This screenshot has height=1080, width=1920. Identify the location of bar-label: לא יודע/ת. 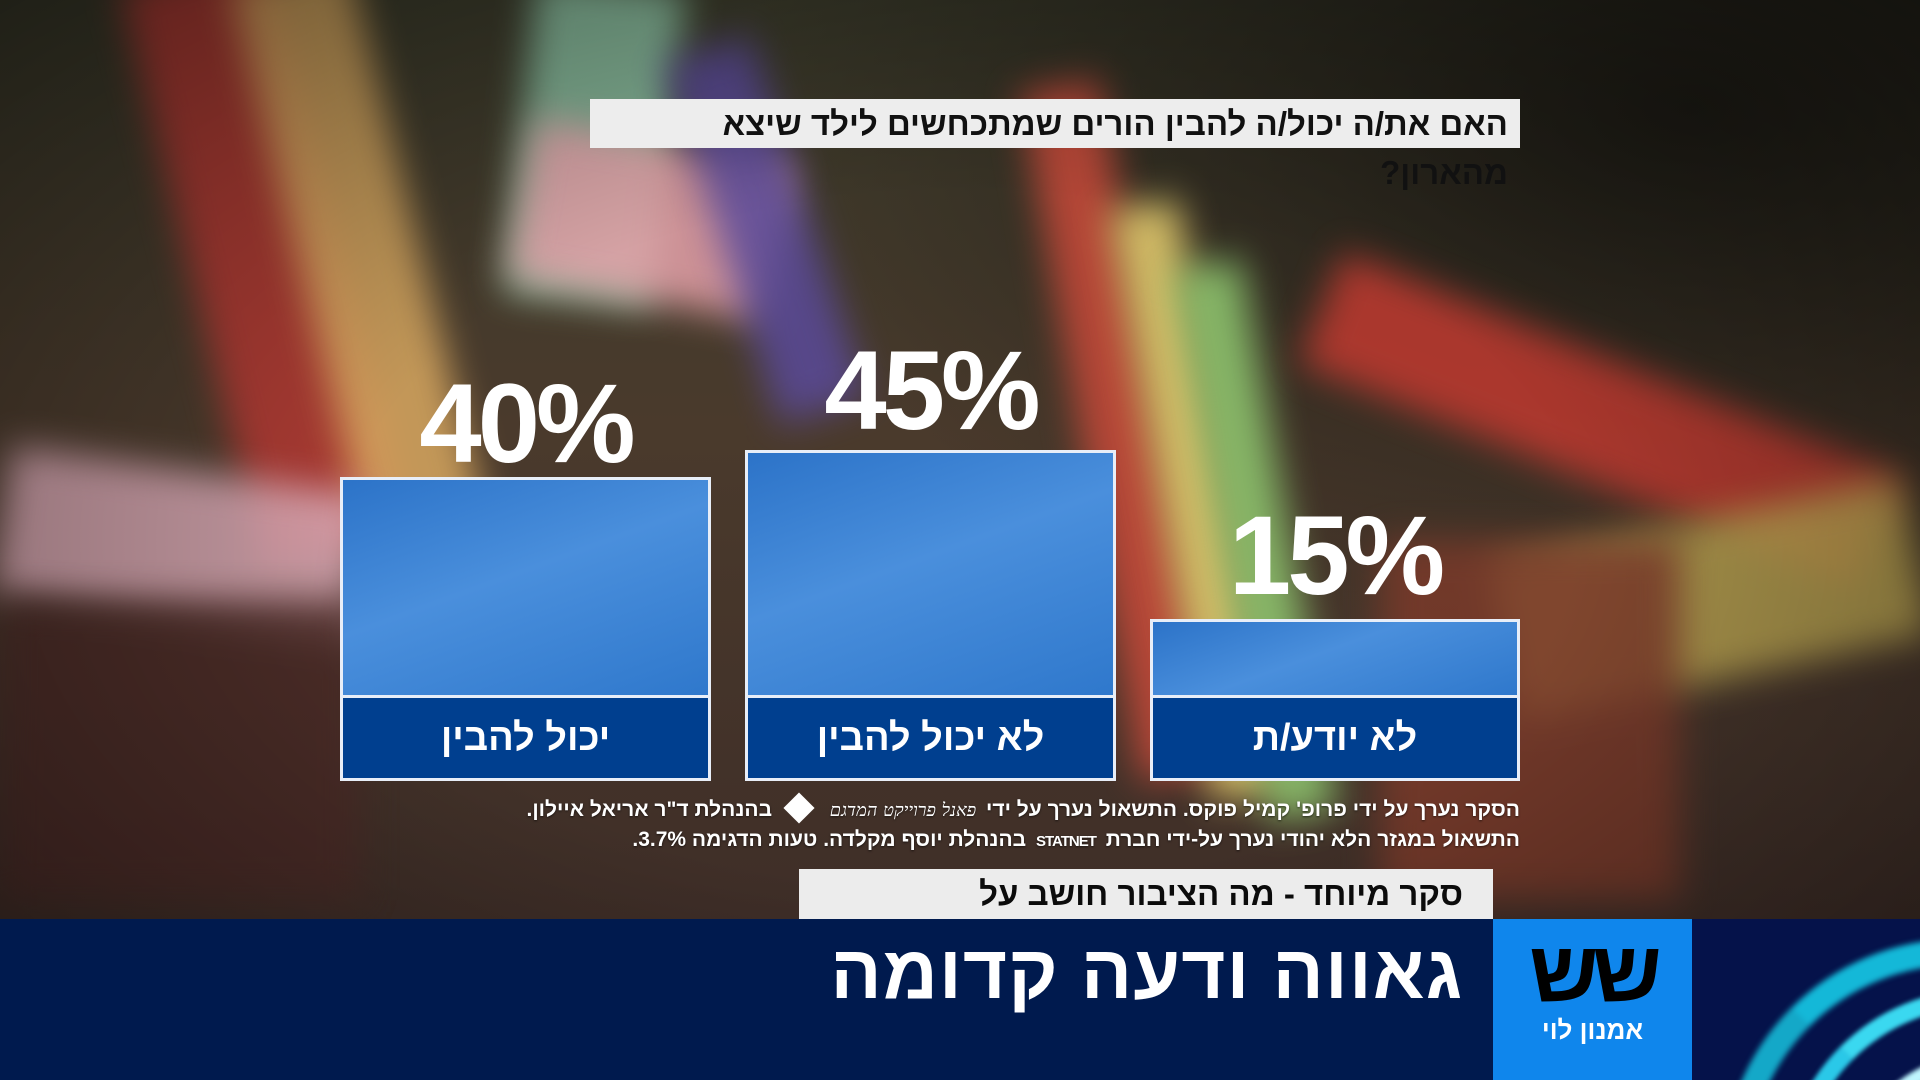
(1335, 738).